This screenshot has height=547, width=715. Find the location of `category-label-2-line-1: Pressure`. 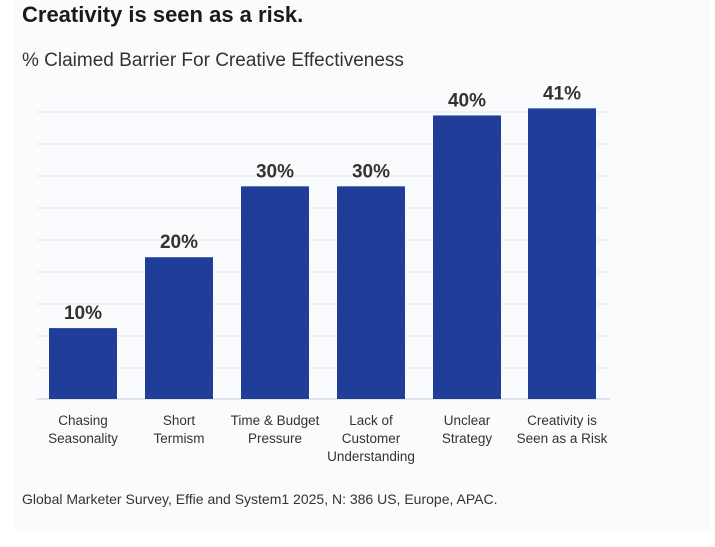

category-label-2-line-1: Pressure is located at coordinates (275, 438).